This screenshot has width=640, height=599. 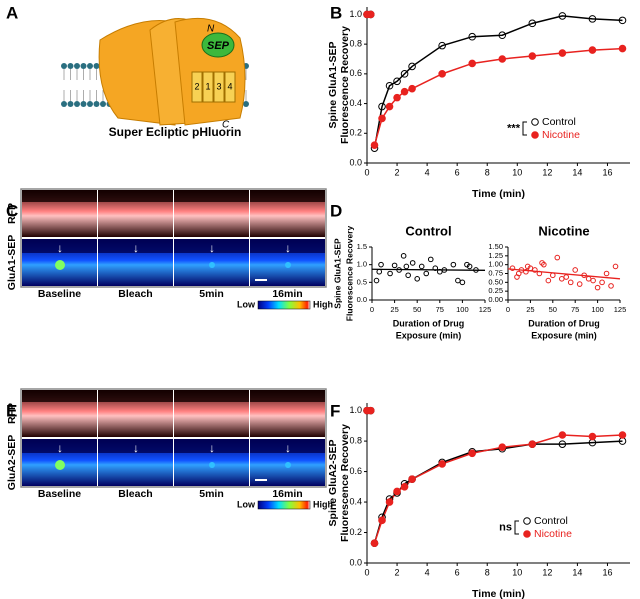 I want to click on x-tick-label: 16, so click(x=607, y=172).